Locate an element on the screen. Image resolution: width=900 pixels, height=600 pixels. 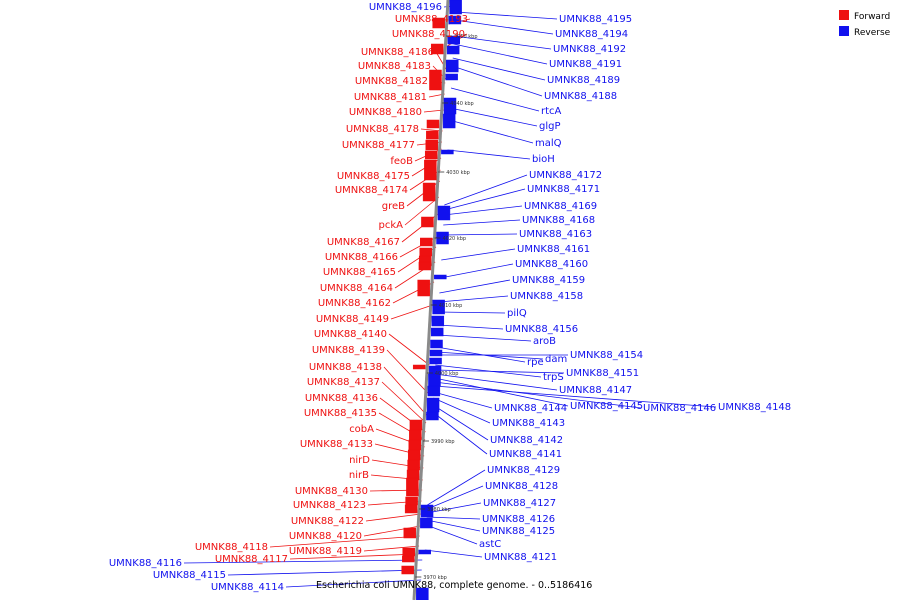
gene-label-bioh: bioH is located at coordinates (543, 159).